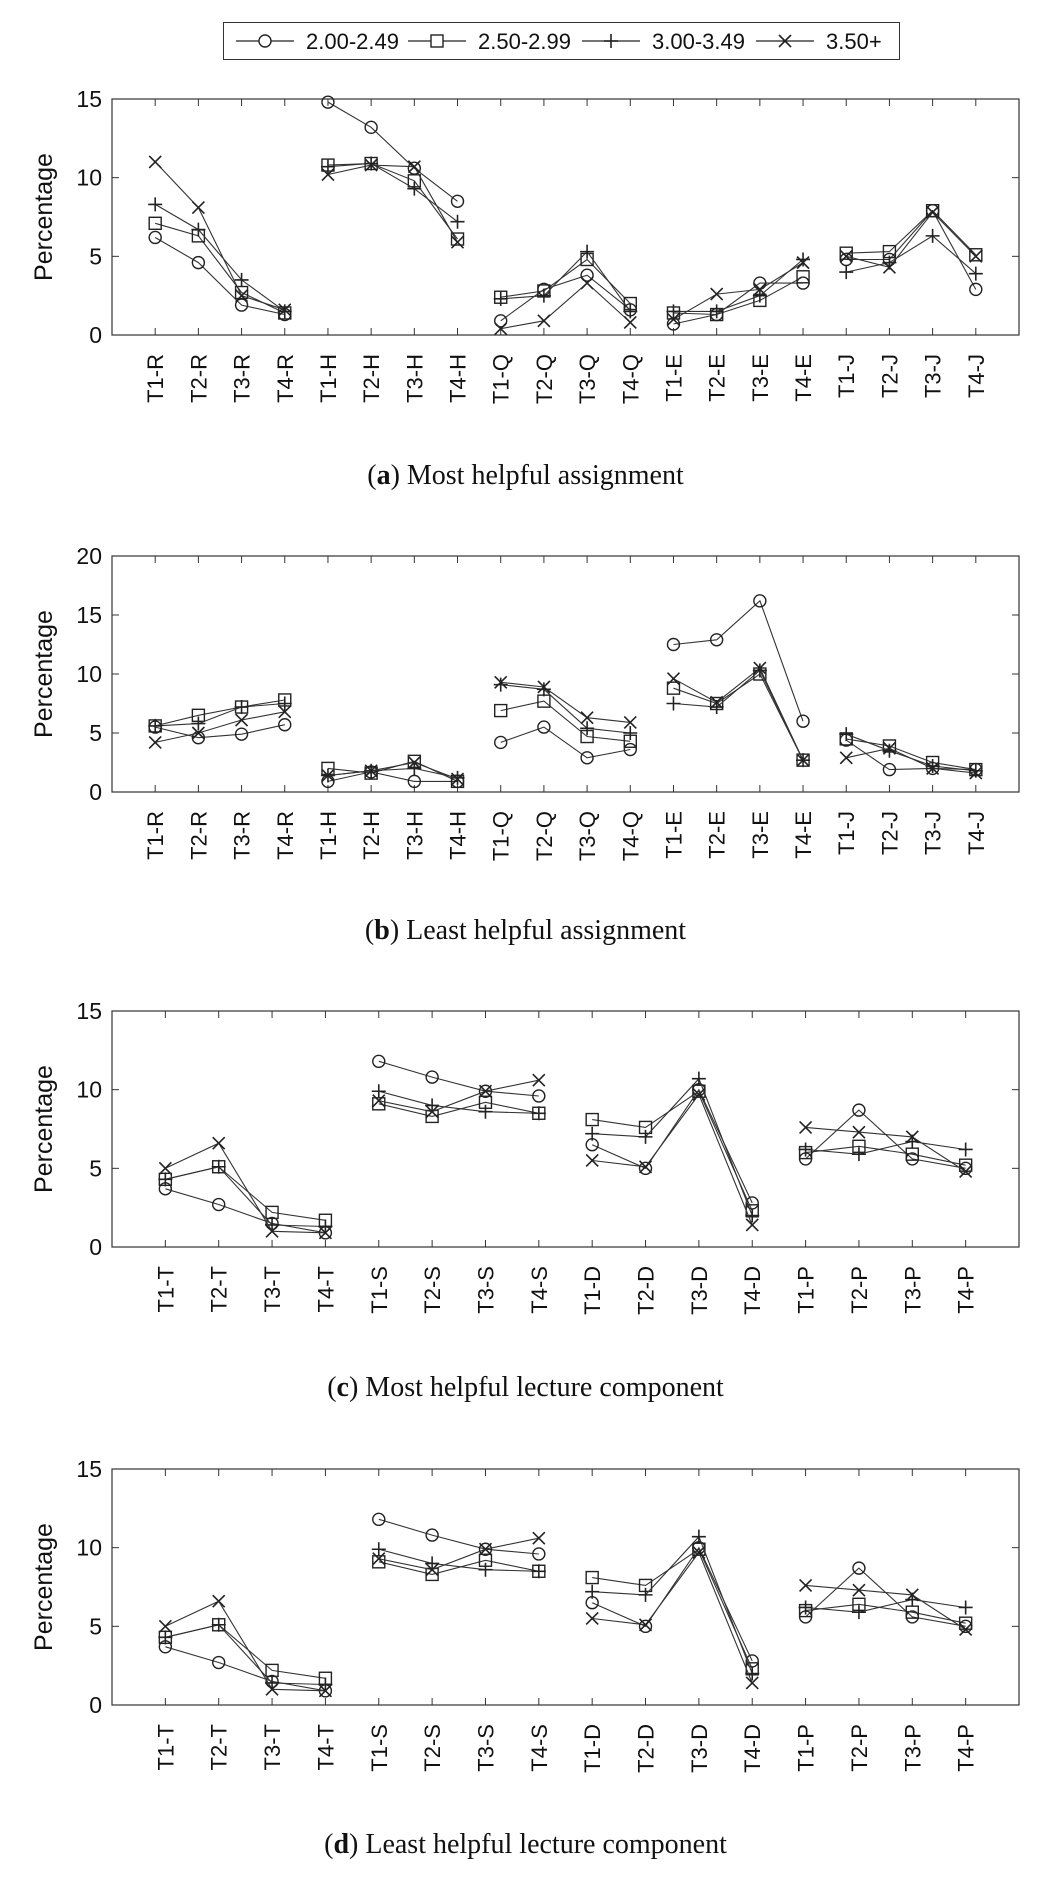 This screenshot has width=1051, height=1883. What do you see at coordinates (698, 41) in the screenshot?
I see `legend-label: 3.00-3.49` at bounding box center [698, 41].